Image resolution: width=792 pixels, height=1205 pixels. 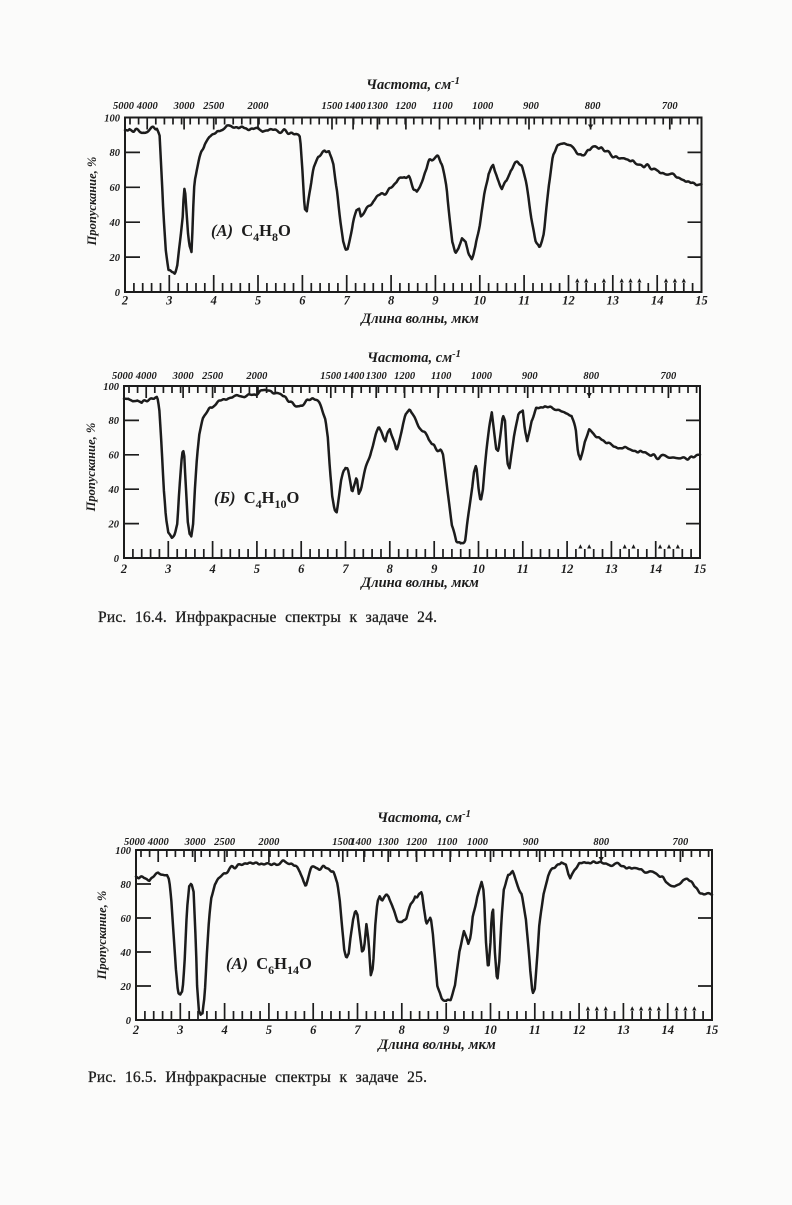 I want to click on svg-text: (А) С4Н8О, so click(x=251, y=232).